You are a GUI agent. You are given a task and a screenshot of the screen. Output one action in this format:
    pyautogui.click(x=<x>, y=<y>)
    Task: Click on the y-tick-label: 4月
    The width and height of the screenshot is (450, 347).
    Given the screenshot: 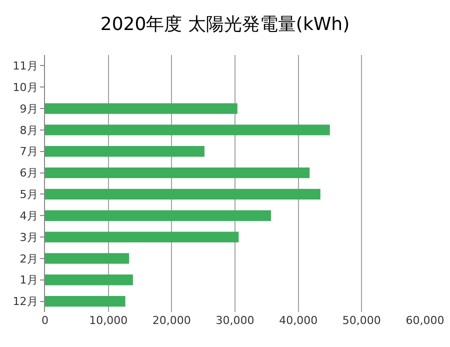 What is the action you would take?
    pyautogui.click(x=29, y=215)
    